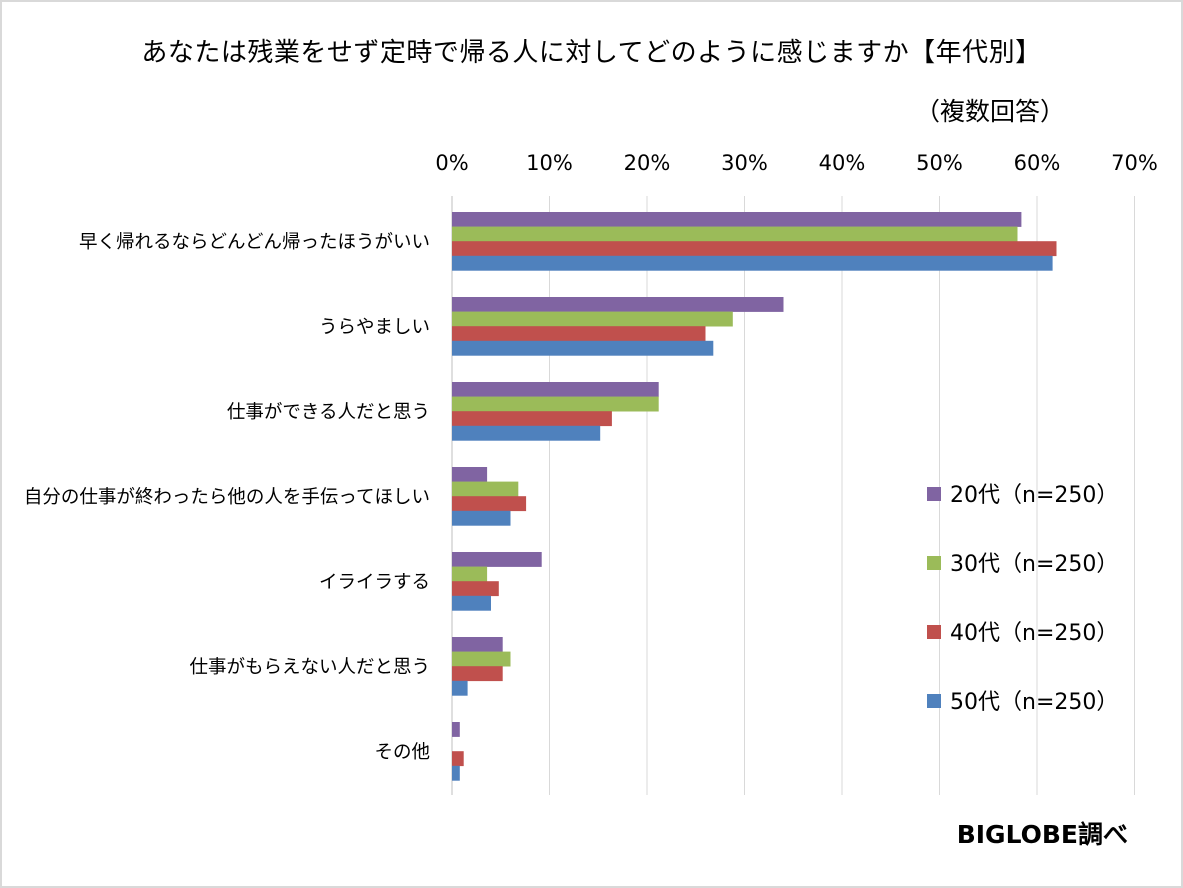 The width and height of the screenshot is (1183, 888). Describe the element at coordinates (227, 497) in the screenshot. I see `category-label: 自分の仕事が終わったら他の人を手伝ってほしい` at that location.